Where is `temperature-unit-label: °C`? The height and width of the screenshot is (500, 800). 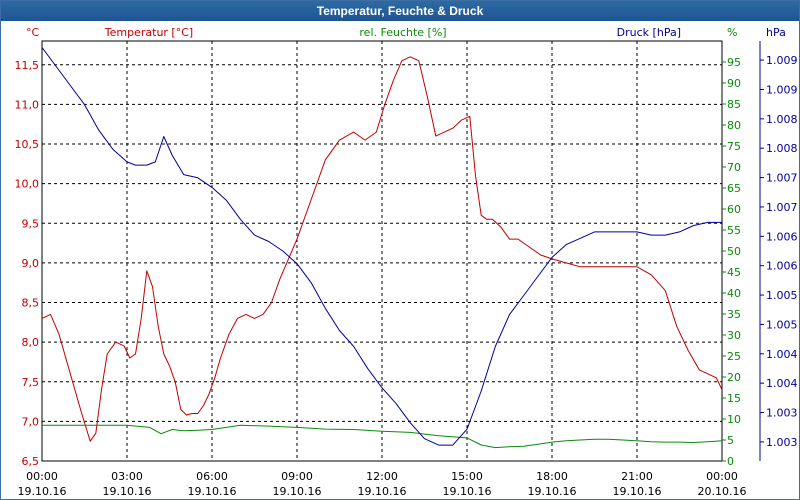
temperature-unit-label: °C is located at coordinates (33, 32).